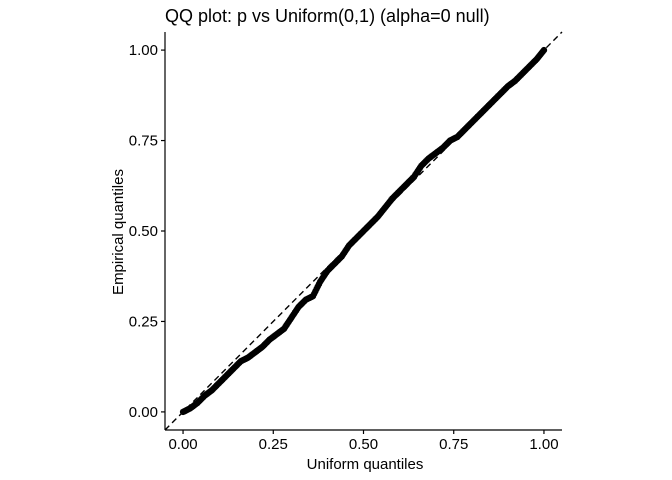  Describe the element at coordinates (118, 232) in the screenshot. I see `y-axis-title: Empirical quantiles` at that location.